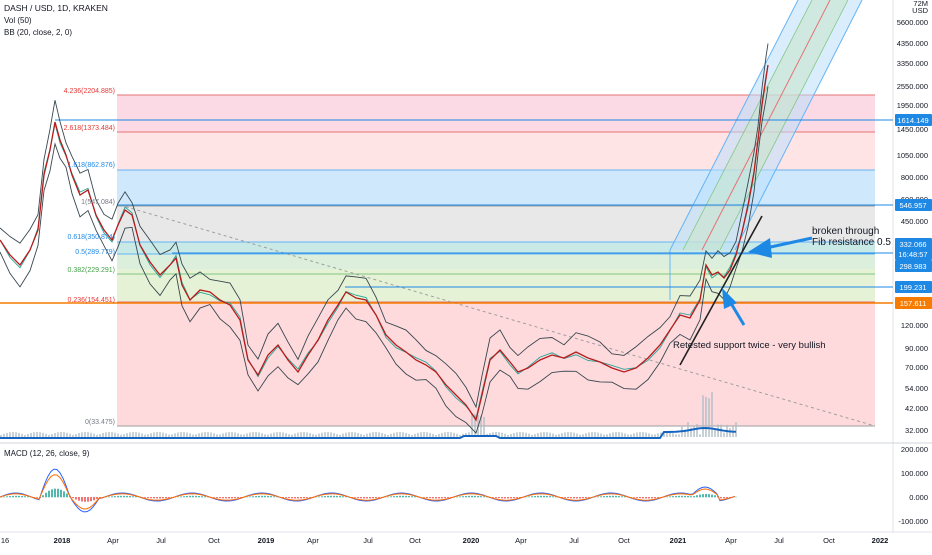 The image size is (932, 555). What do you see at coordinates (18, 20) in the screenshot?
I see `volume-indicator-label: Vol (50)` at bounding box center [18, 20].